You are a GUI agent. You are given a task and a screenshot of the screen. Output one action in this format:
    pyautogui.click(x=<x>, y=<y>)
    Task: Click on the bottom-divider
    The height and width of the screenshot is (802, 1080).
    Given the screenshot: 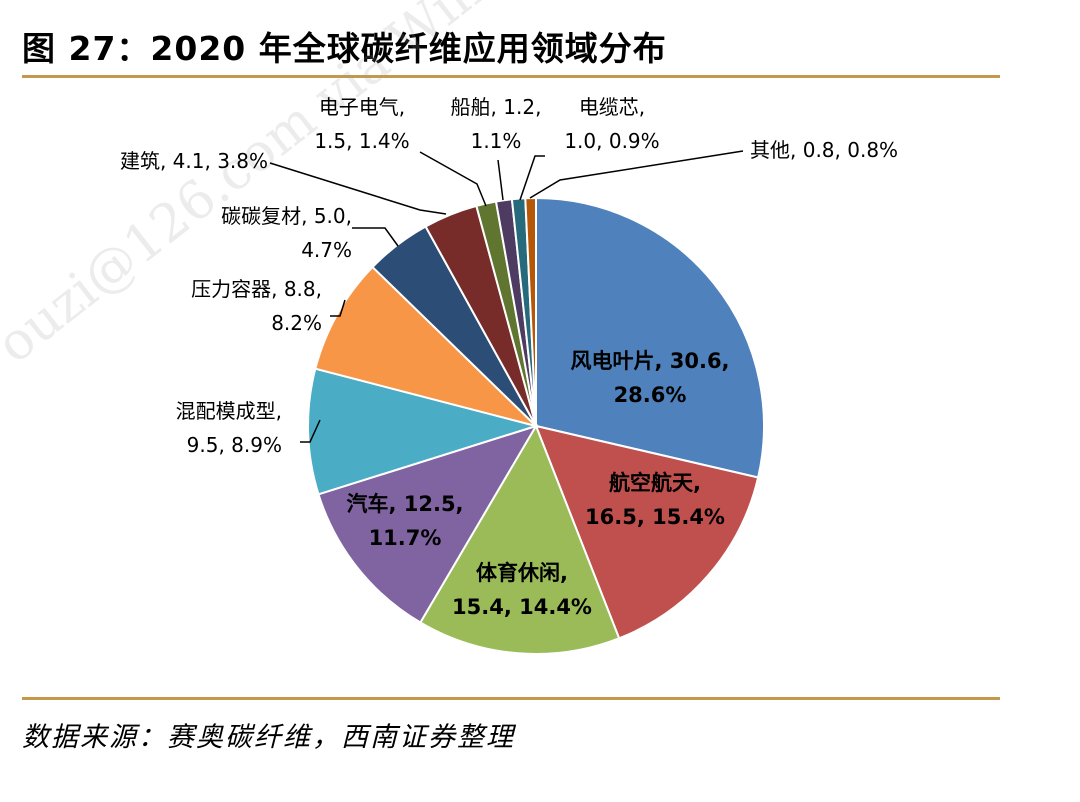 What is the action you would take?
    pyautogui.click(x=511, y=698)
    